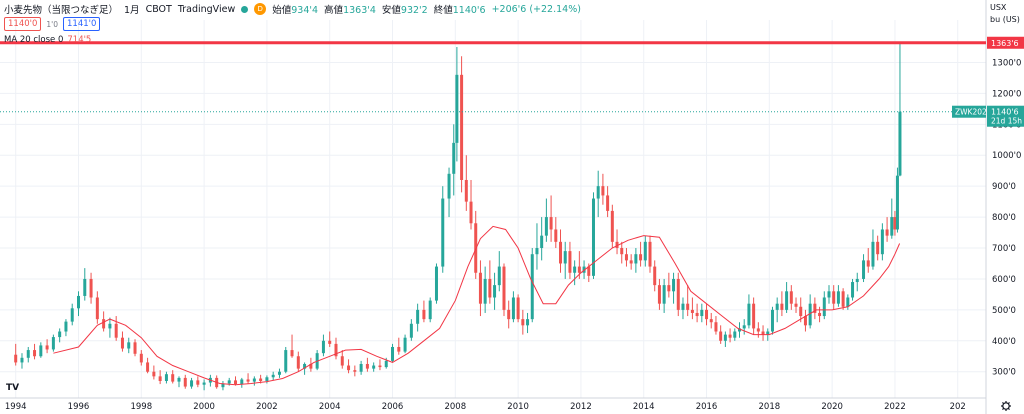 This screenshot has width=1024, height=414. Describe the element at coordinates (455, 407) in the screenshot. I see `time-tick-label: 2008` at that location.